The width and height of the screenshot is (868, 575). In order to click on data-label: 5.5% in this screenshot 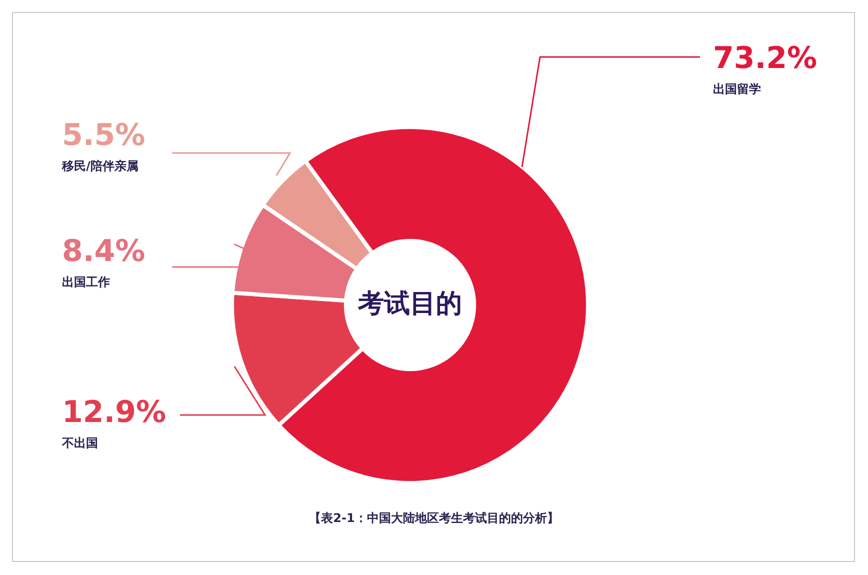, I will do `click(104, 135)`.